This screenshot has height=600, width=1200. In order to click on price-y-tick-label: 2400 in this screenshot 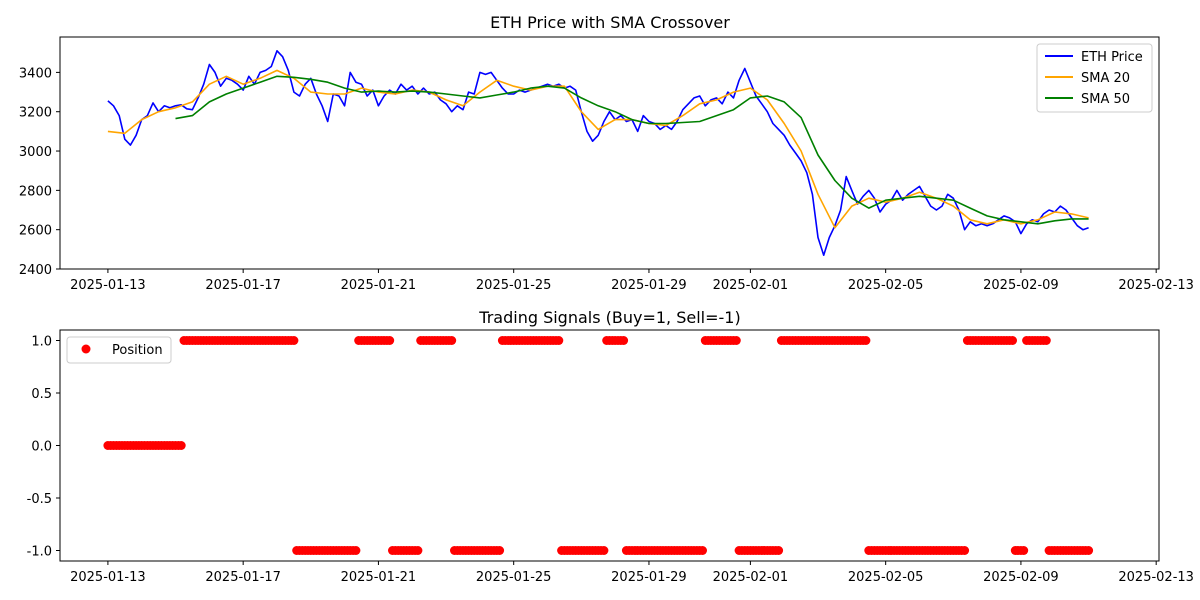, I will do `click(35, 270)`.